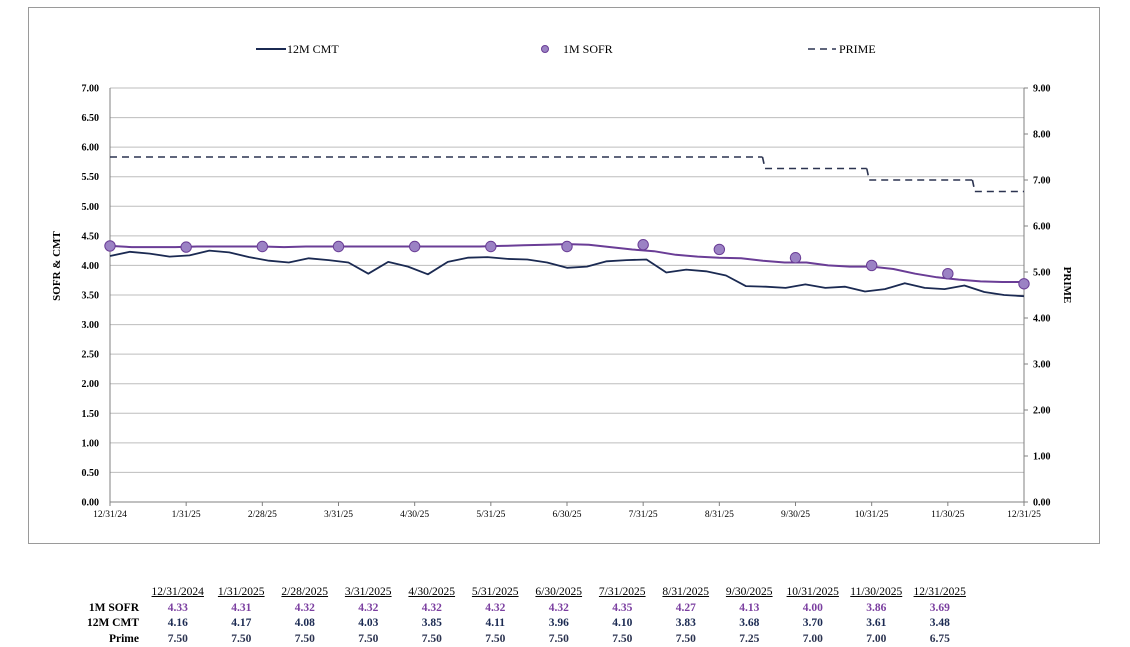 The width and height of the screenshot is (1130, 647). I want to click on table-cell: 4.17, so click(242, 624).